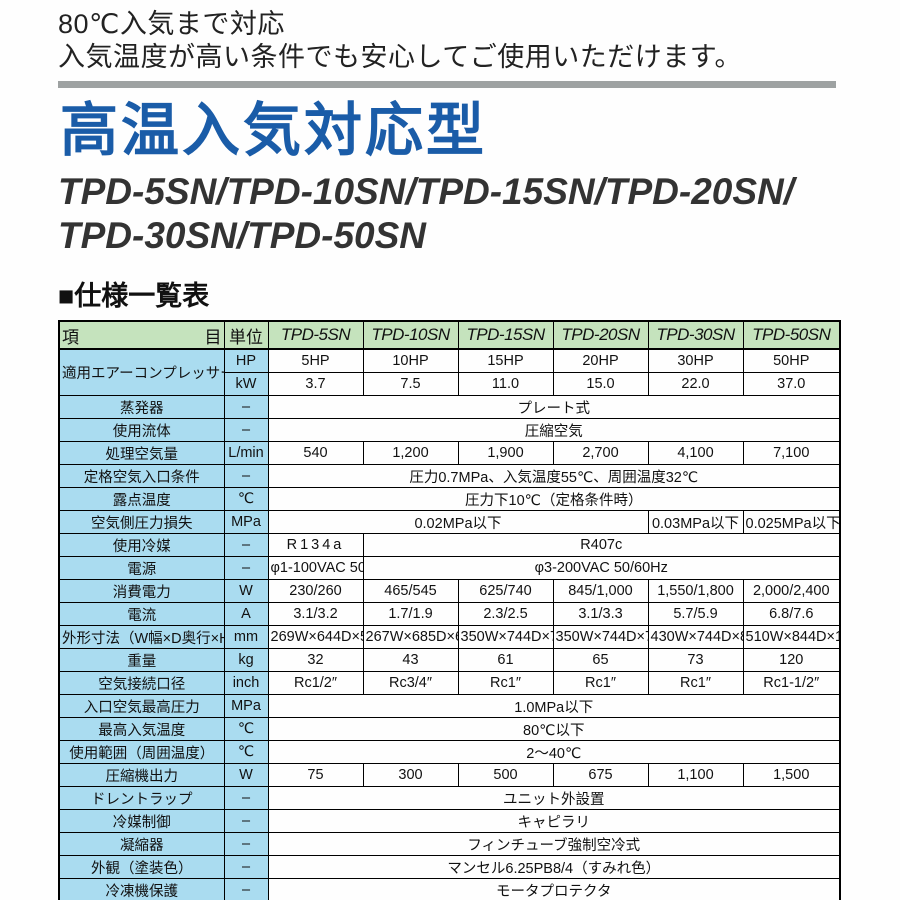  I want to click on row-evaporator: 蒸発器 – プレート式, so click(449, 407).